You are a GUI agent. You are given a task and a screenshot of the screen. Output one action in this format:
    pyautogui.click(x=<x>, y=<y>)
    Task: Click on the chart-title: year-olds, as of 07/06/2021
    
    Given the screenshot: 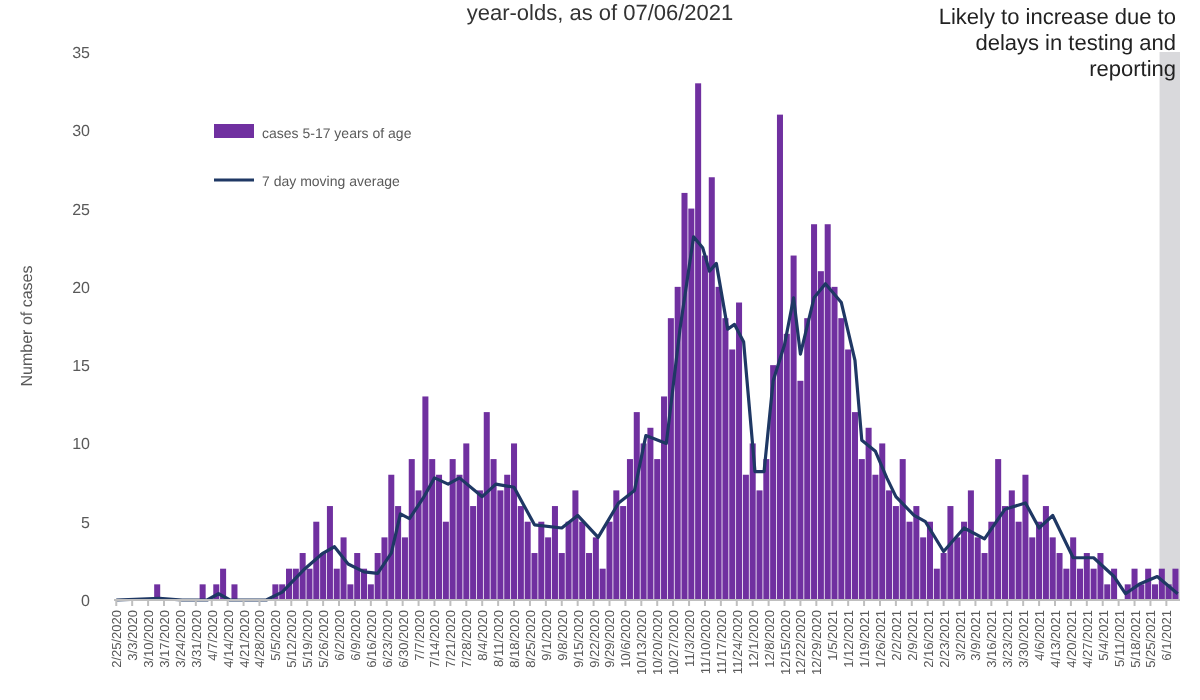 What is the action you would take?
    pyautogui.click(x=600, y=14)
    